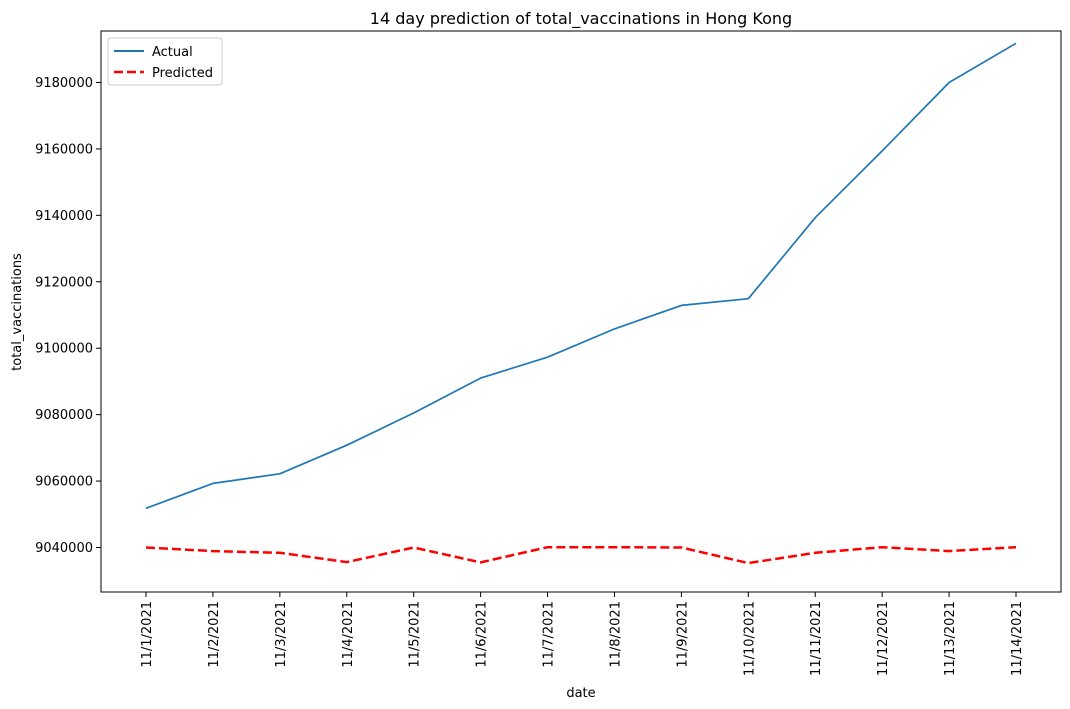  Describe the element at coordinates (64, 216) in the screenshot. I see `y-tick-label: 9140000` at that location.